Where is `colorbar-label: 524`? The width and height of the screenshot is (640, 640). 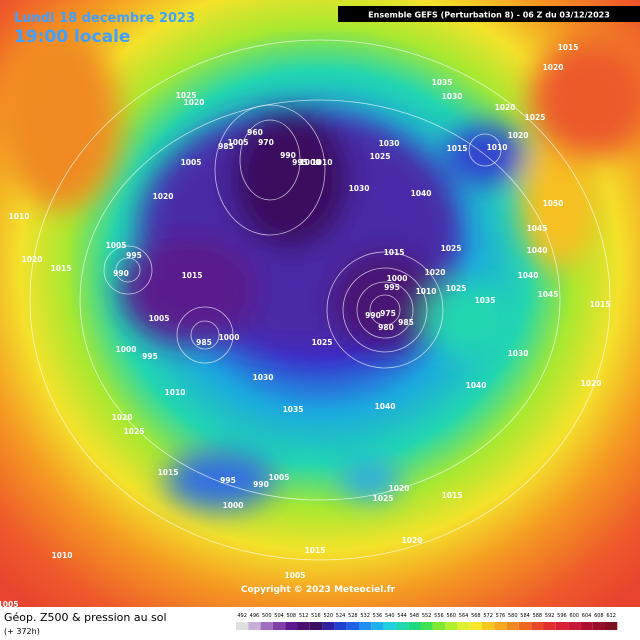 colorbar-label: 524 is located at coordinates (341, 616).